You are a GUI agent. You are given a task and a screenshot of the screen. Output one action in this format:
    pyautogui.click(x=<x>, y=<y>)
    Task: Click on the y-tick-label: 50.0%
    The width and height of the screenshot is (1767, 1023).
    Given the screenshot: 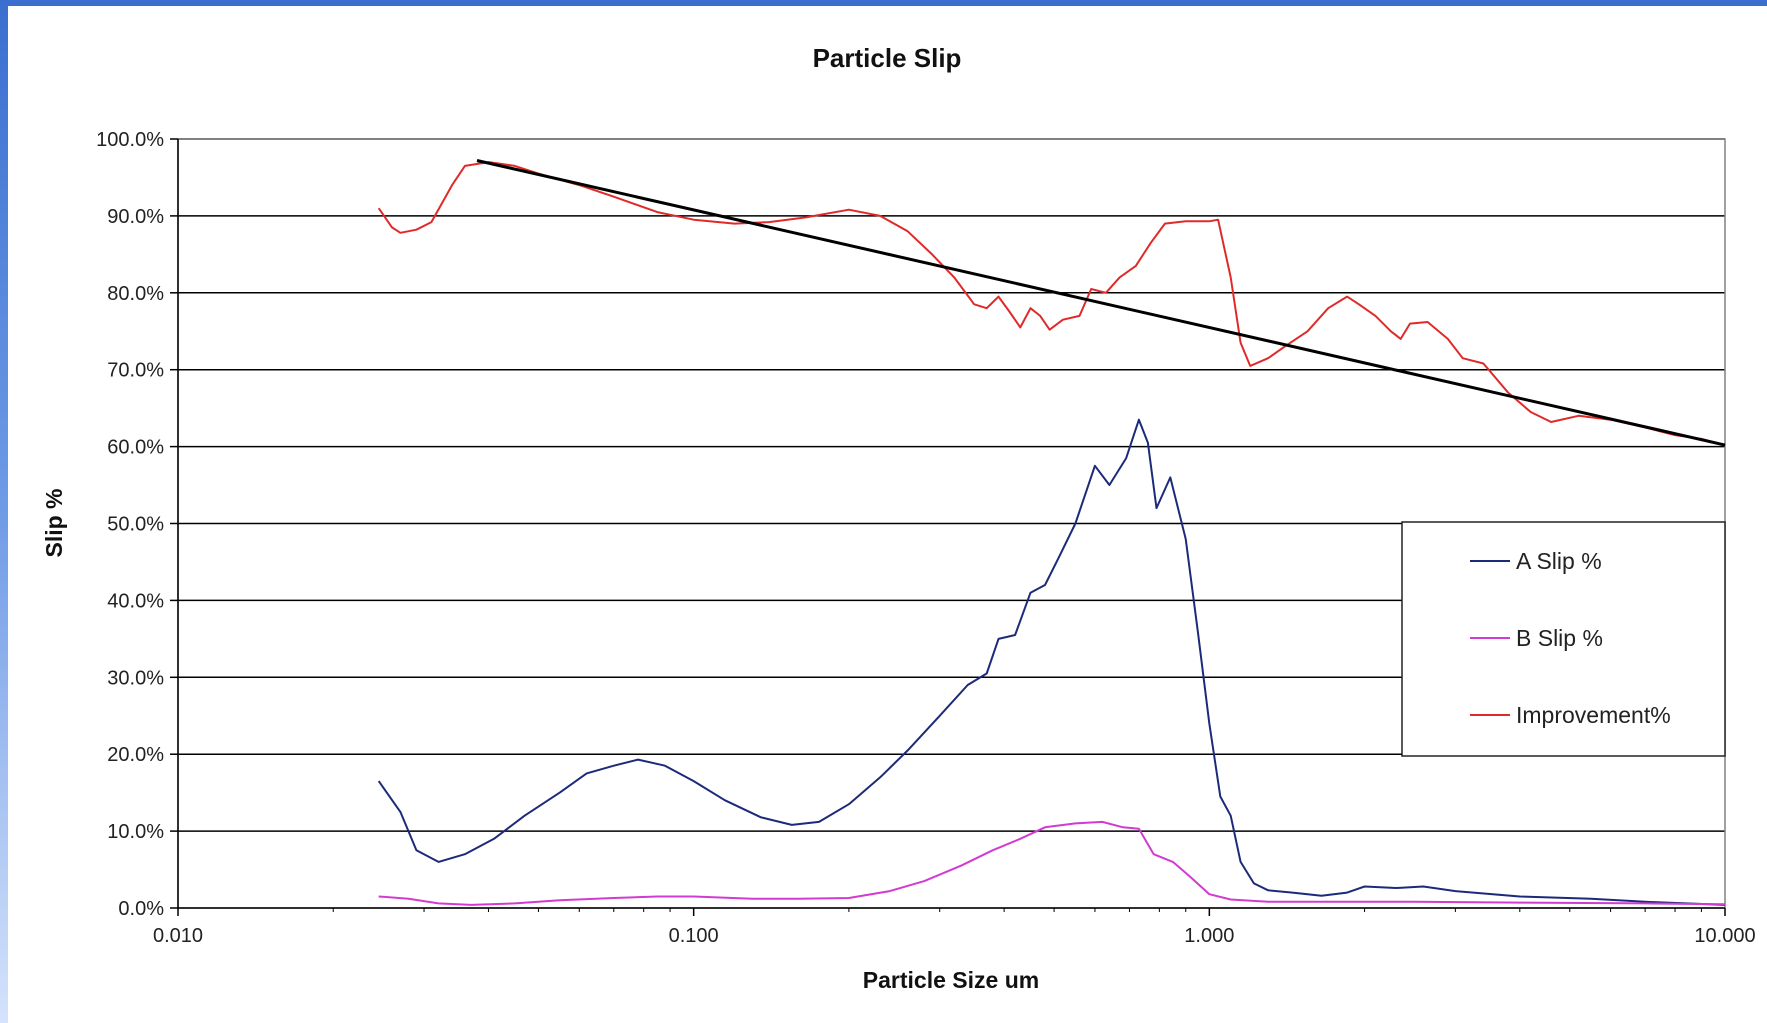 What is the action you would take?
    pyautogui.click(x=135, y=525)
    